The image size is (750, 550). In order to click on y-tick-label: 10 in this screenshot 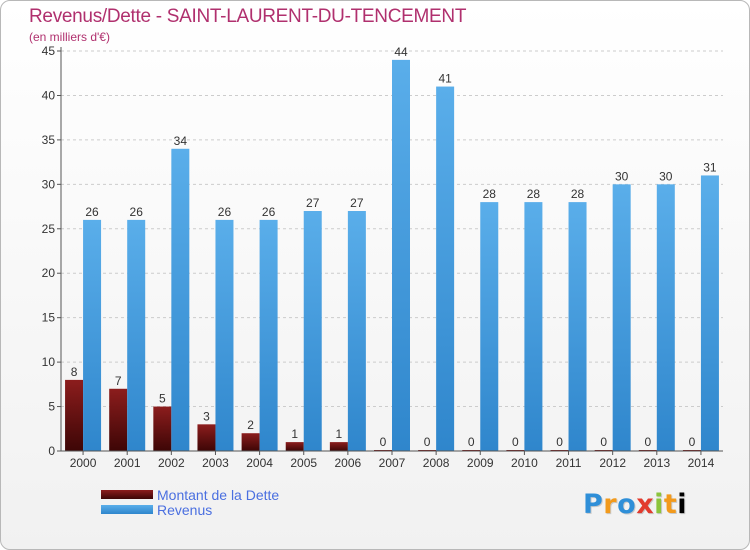, I will do `click(49, 362)`.